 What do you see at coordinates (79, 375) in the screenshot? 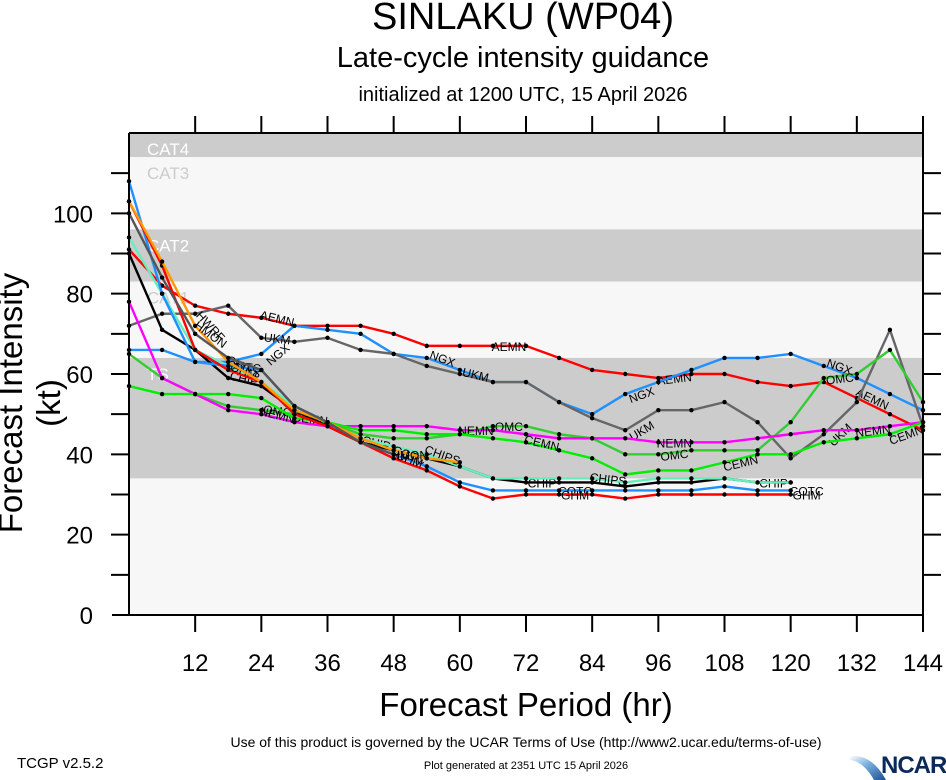
I see `y-tick-label: 60` at bounding box center [79, 375].